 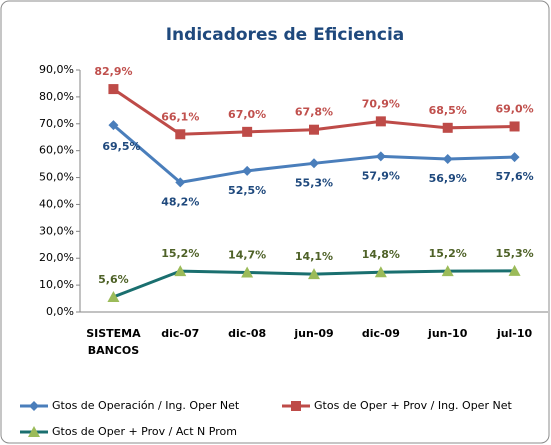 What do you see at coordinates (56, 230) in the screenshot?
I see `y-tick-label: 30,0%` at bounding box center [56, 230].